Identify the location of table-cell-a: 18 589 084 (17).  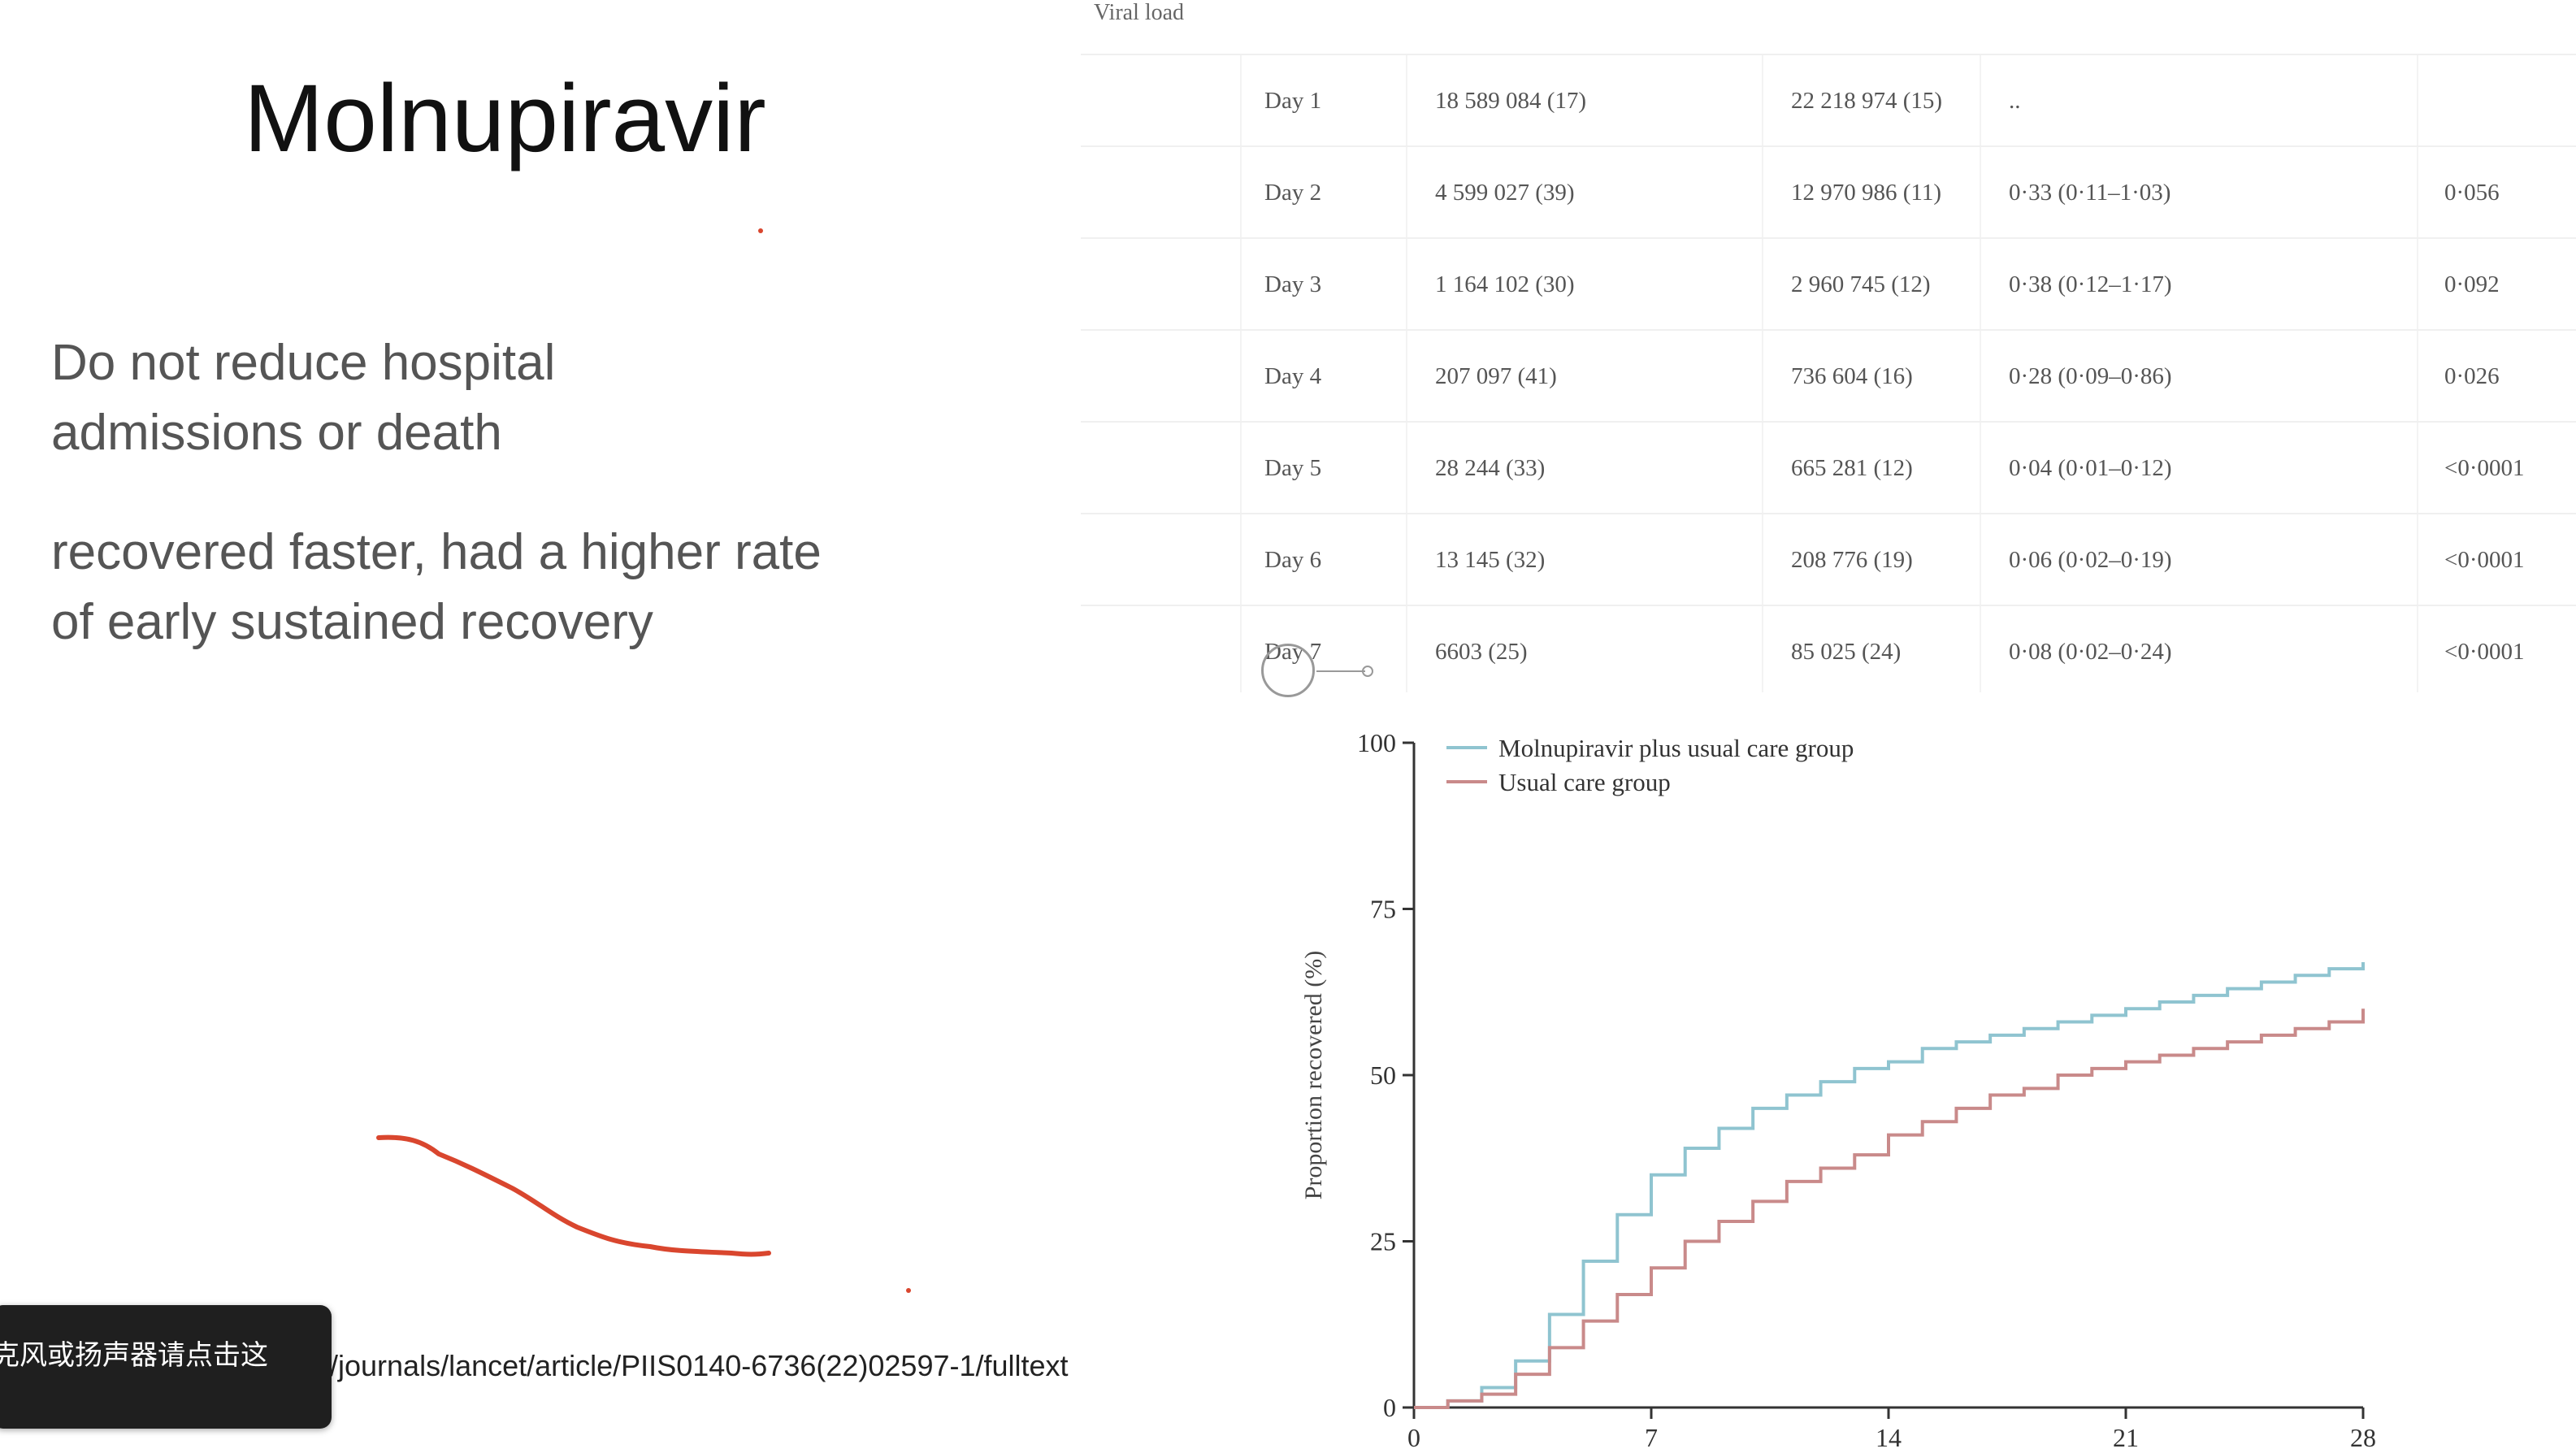
(1511, 101).